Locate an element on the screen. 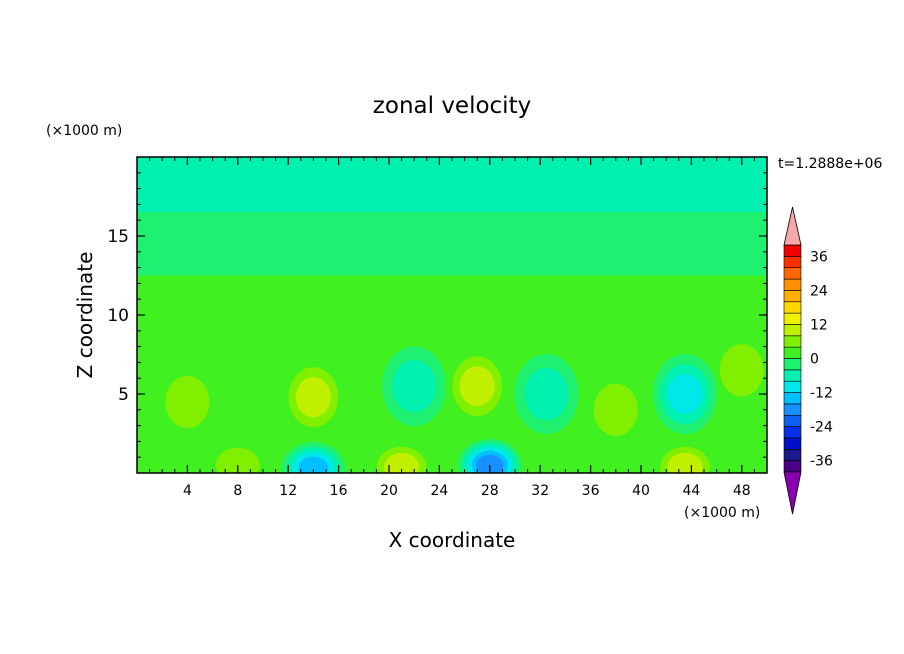  colorbar-over-triangle is located at coordinates (792, 226).